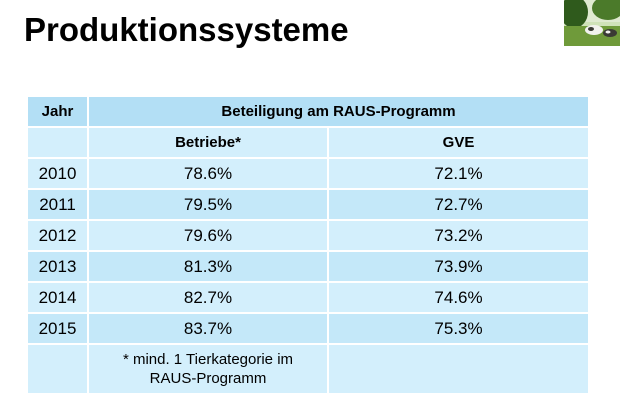  What do you see at coordinates (58, 369) in the screenshot?
I see `footnote-empty-year` at bounding box center [58, 369].